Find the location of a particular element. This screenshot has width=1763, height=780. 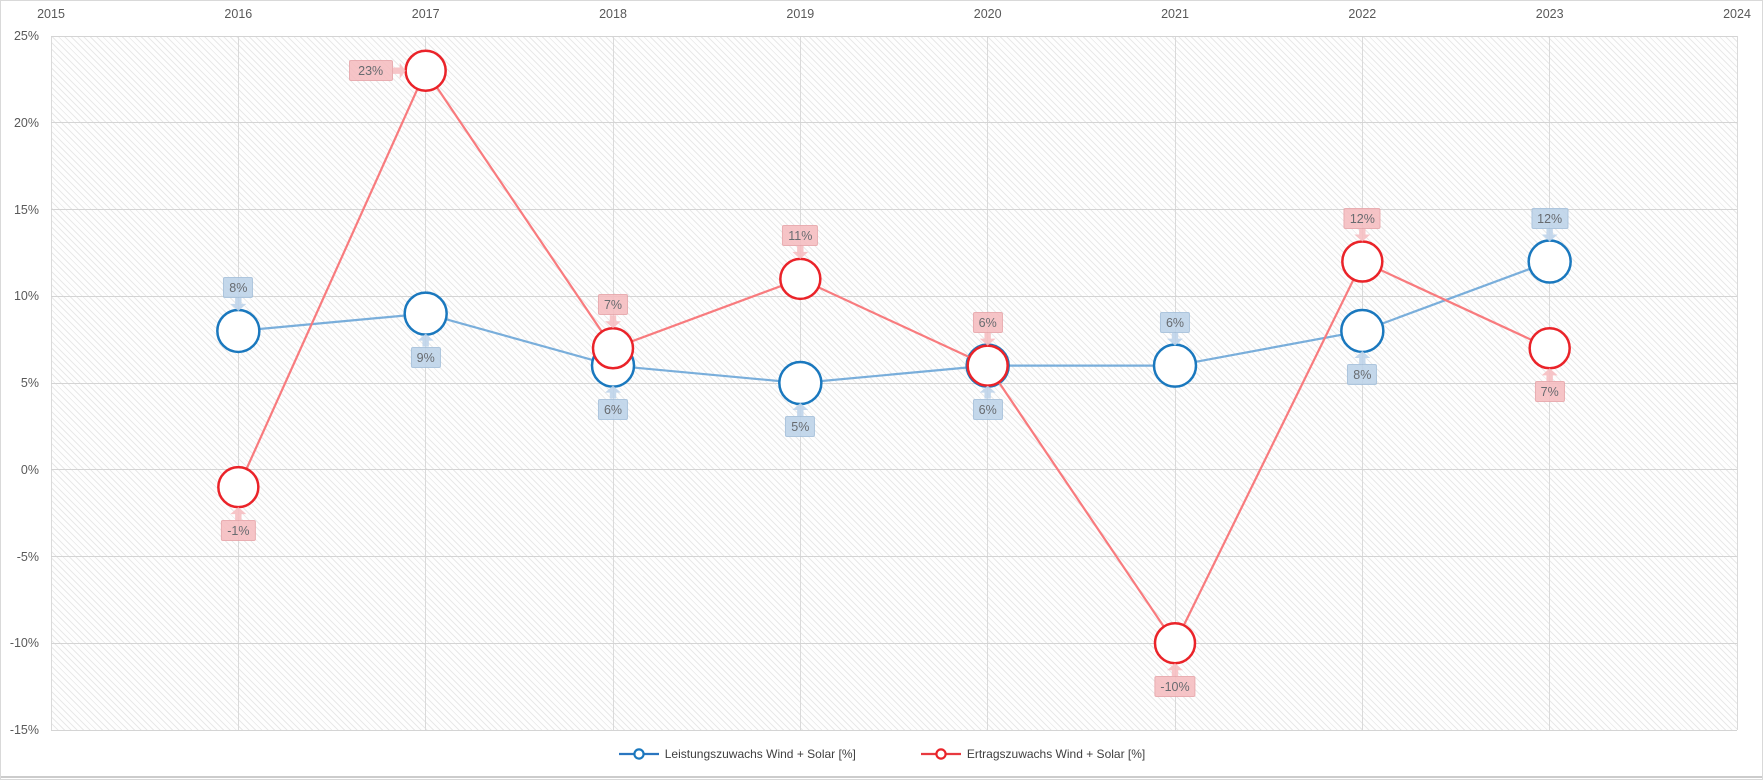

x-axis-tick-label: 2016 is located at coordinates (238, 14).